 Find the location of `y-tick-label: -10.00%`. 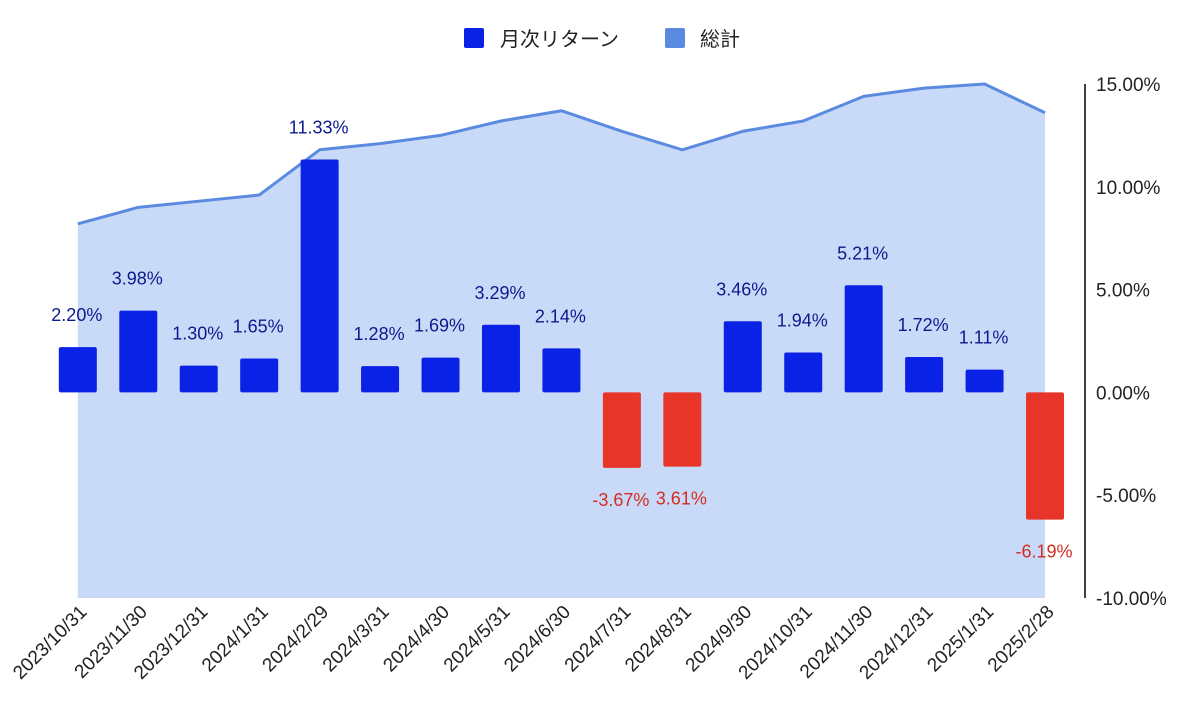

y-tick-label: -10.00% is located at coordinates (1131, 599).